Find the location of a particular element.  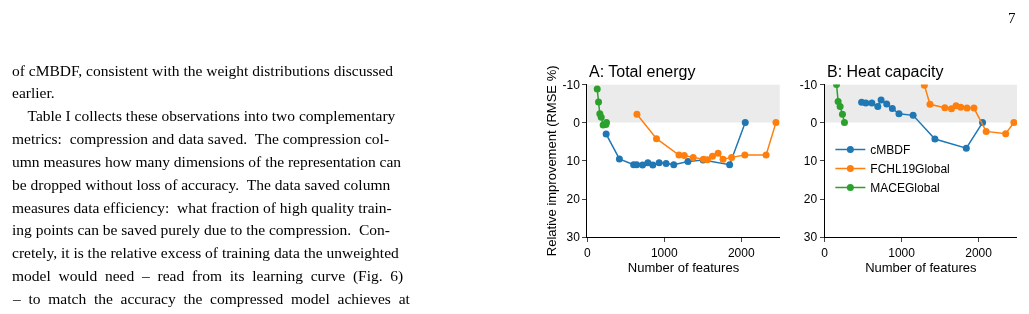

text: – to match the accuracy the compressed model achieves at is located at coordinates (211, 298).